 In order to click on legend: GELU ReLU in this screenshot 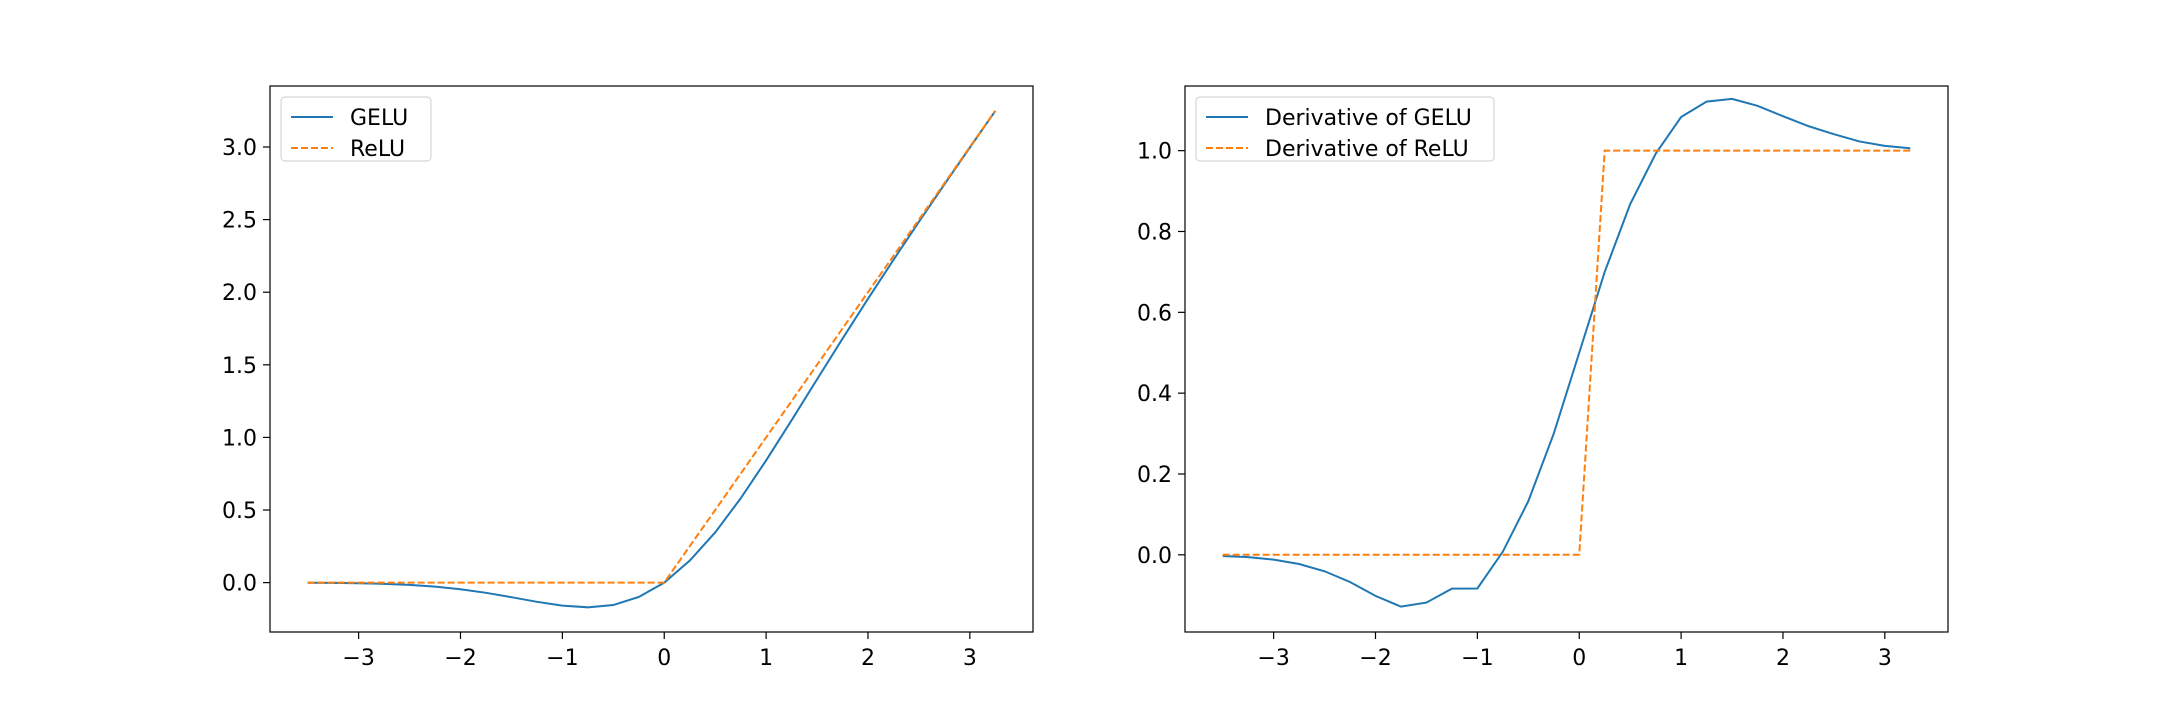, I will do `click(356, 129)`.